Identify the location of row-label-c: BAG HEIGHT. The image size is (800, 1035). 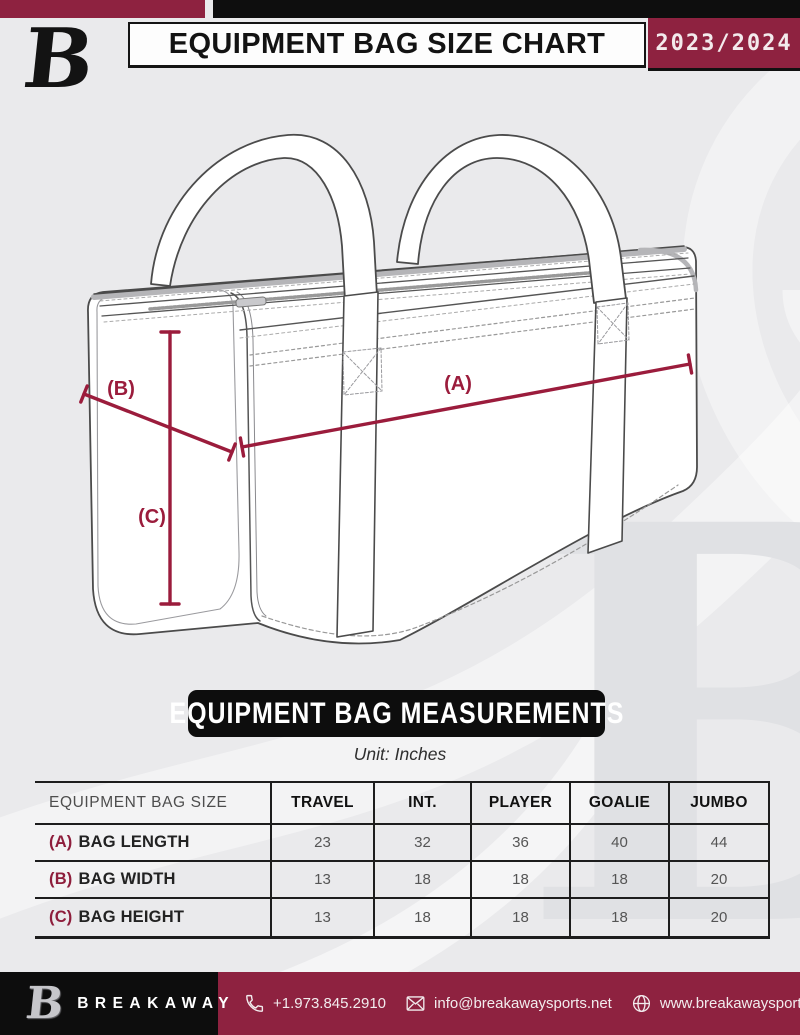
(131, 917).